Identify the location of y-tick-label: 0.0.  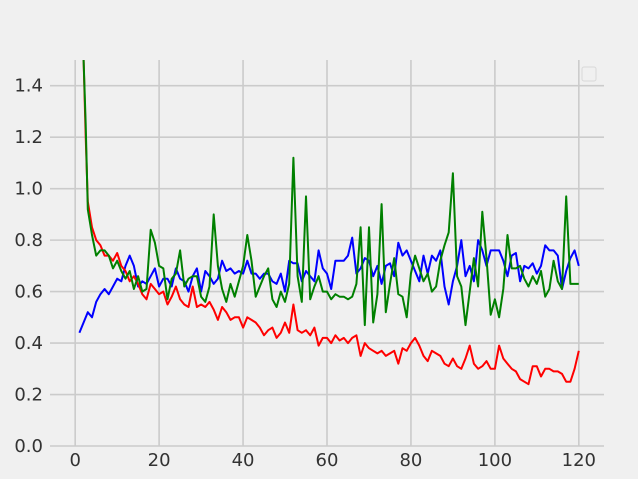
(28, 446).